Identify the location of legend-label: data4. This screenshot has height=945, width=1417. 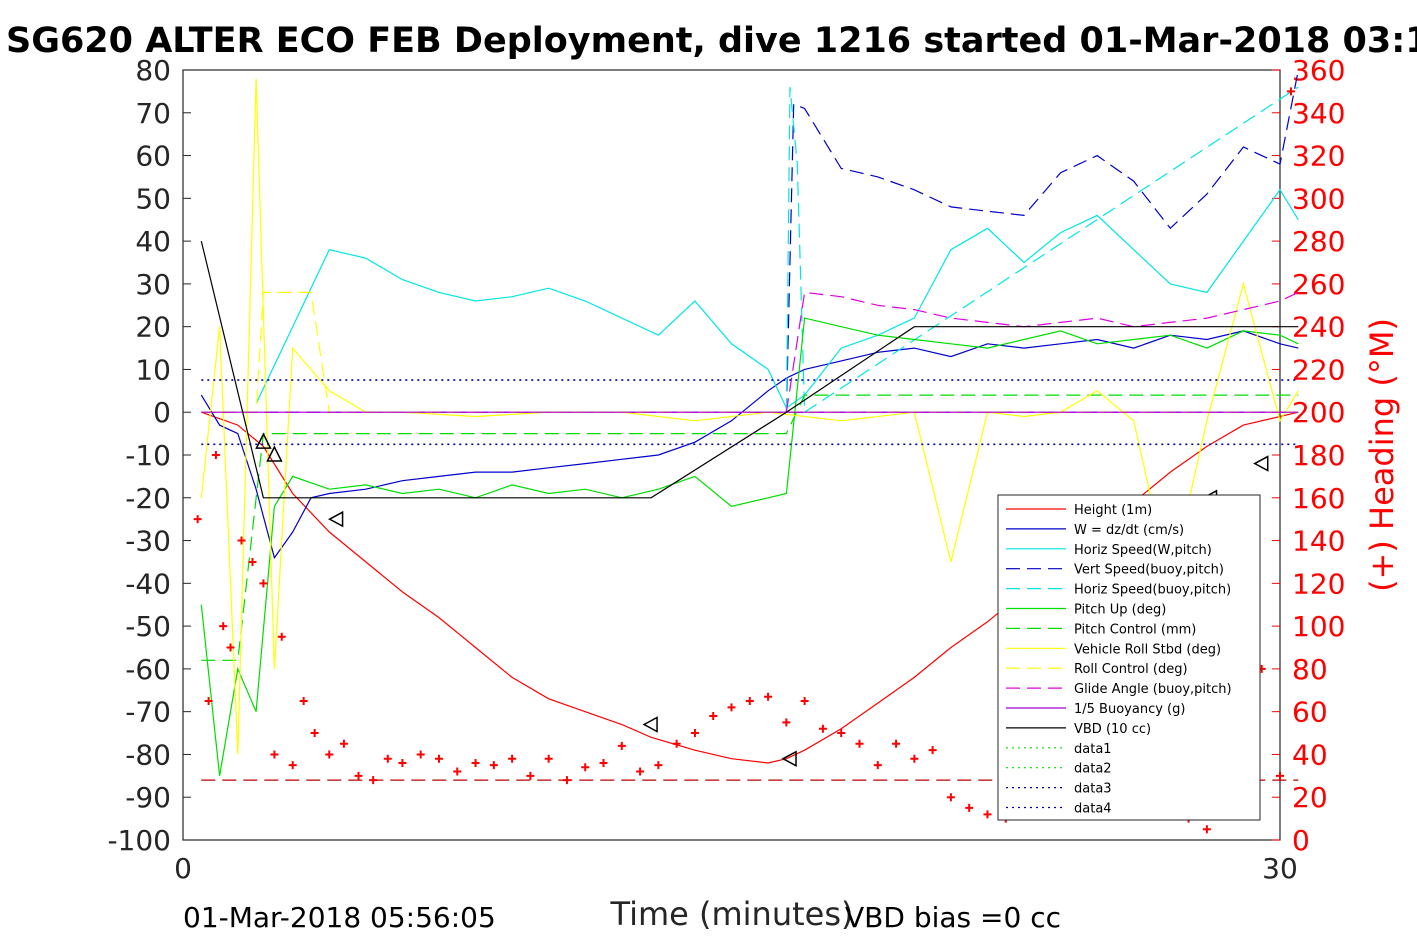
(1093, 809).